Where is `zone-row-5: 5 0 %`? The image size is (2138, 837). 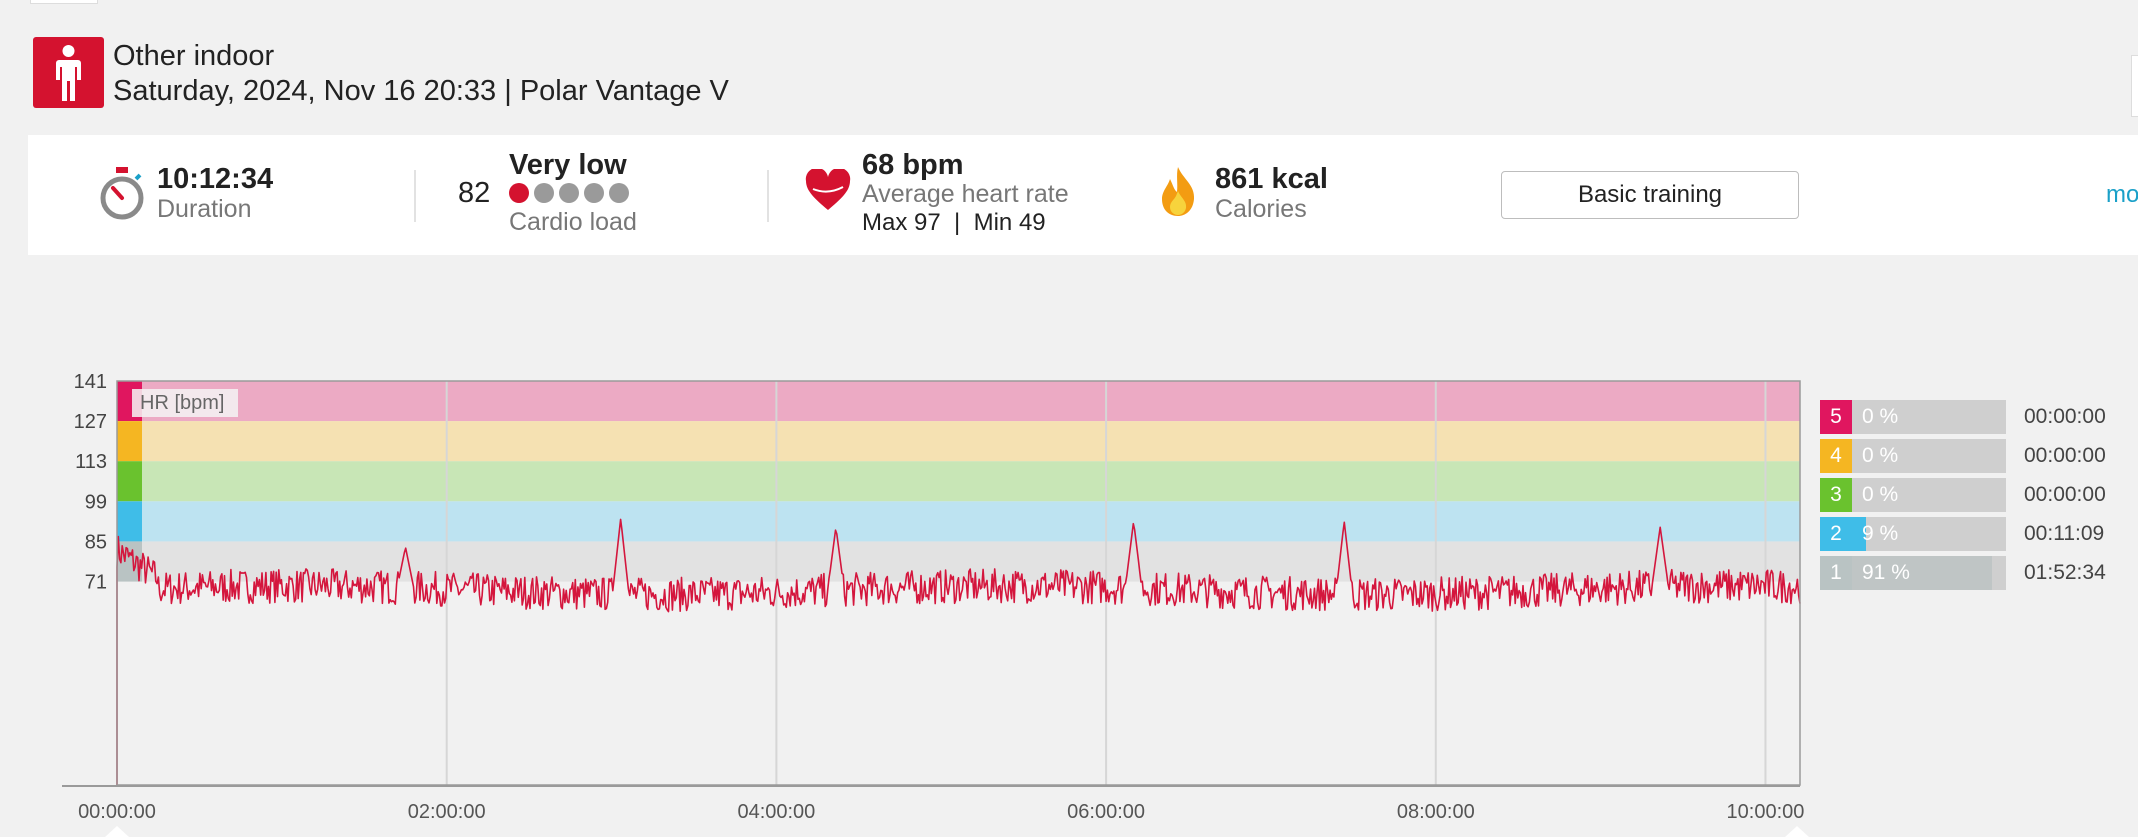
zone-row-5: 5 0 % is located at coordinates (1913, 417).